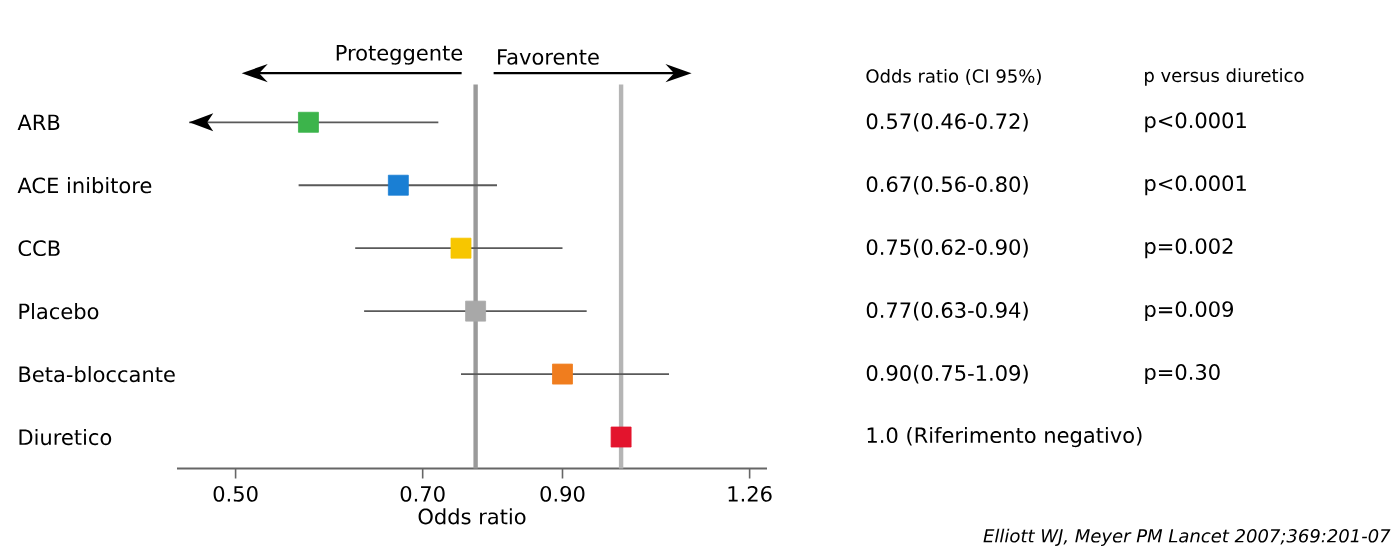 The height and width of the screenshot is (551, 1395). What do you see at coordinates (1187, 537) in the screenshot?
I see `text: Elliott WJ, Meyer PM Lancet 2007;369:201-07` at bounding box center [1187, 537].